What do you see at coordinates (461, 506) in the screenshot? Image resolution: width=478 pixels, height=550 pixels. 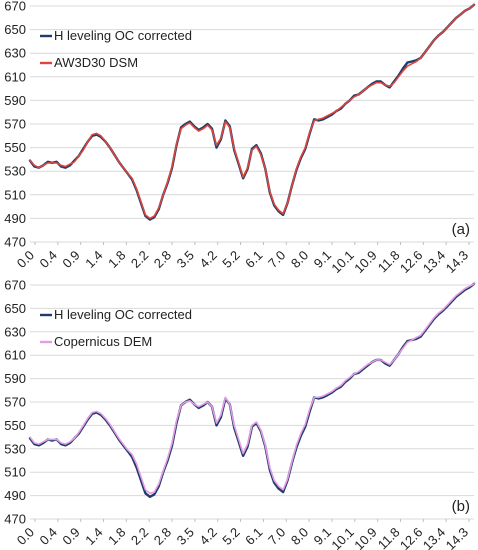 I see `panel-label: (b)` at bounding box center [461, 506].